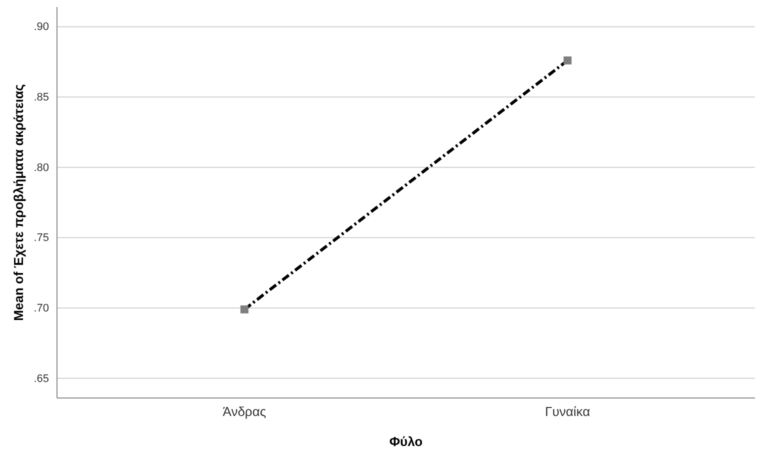  What do you see at coordinates (568, 412) in the screenshot?
I see `x-tick-label: Γυναίκα` at bounding box center [568, 412].